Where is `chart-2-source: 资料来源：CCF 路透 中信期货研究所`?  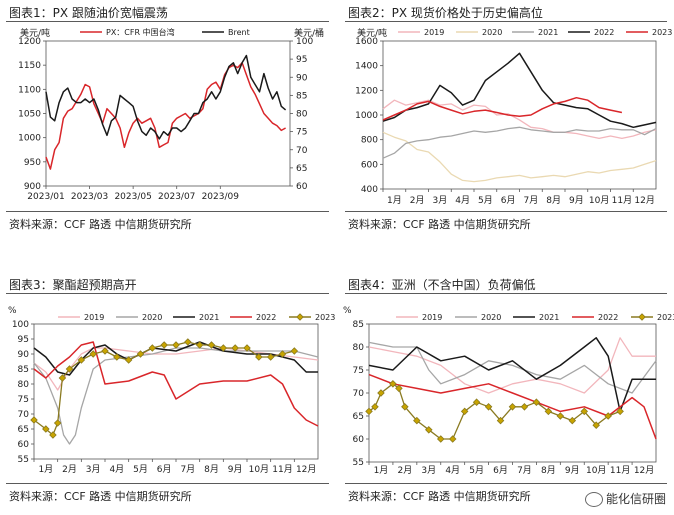 chart-2-source: 资料来源：CCF 路透 中信期货研究所 is located at coordinates (439, 224).